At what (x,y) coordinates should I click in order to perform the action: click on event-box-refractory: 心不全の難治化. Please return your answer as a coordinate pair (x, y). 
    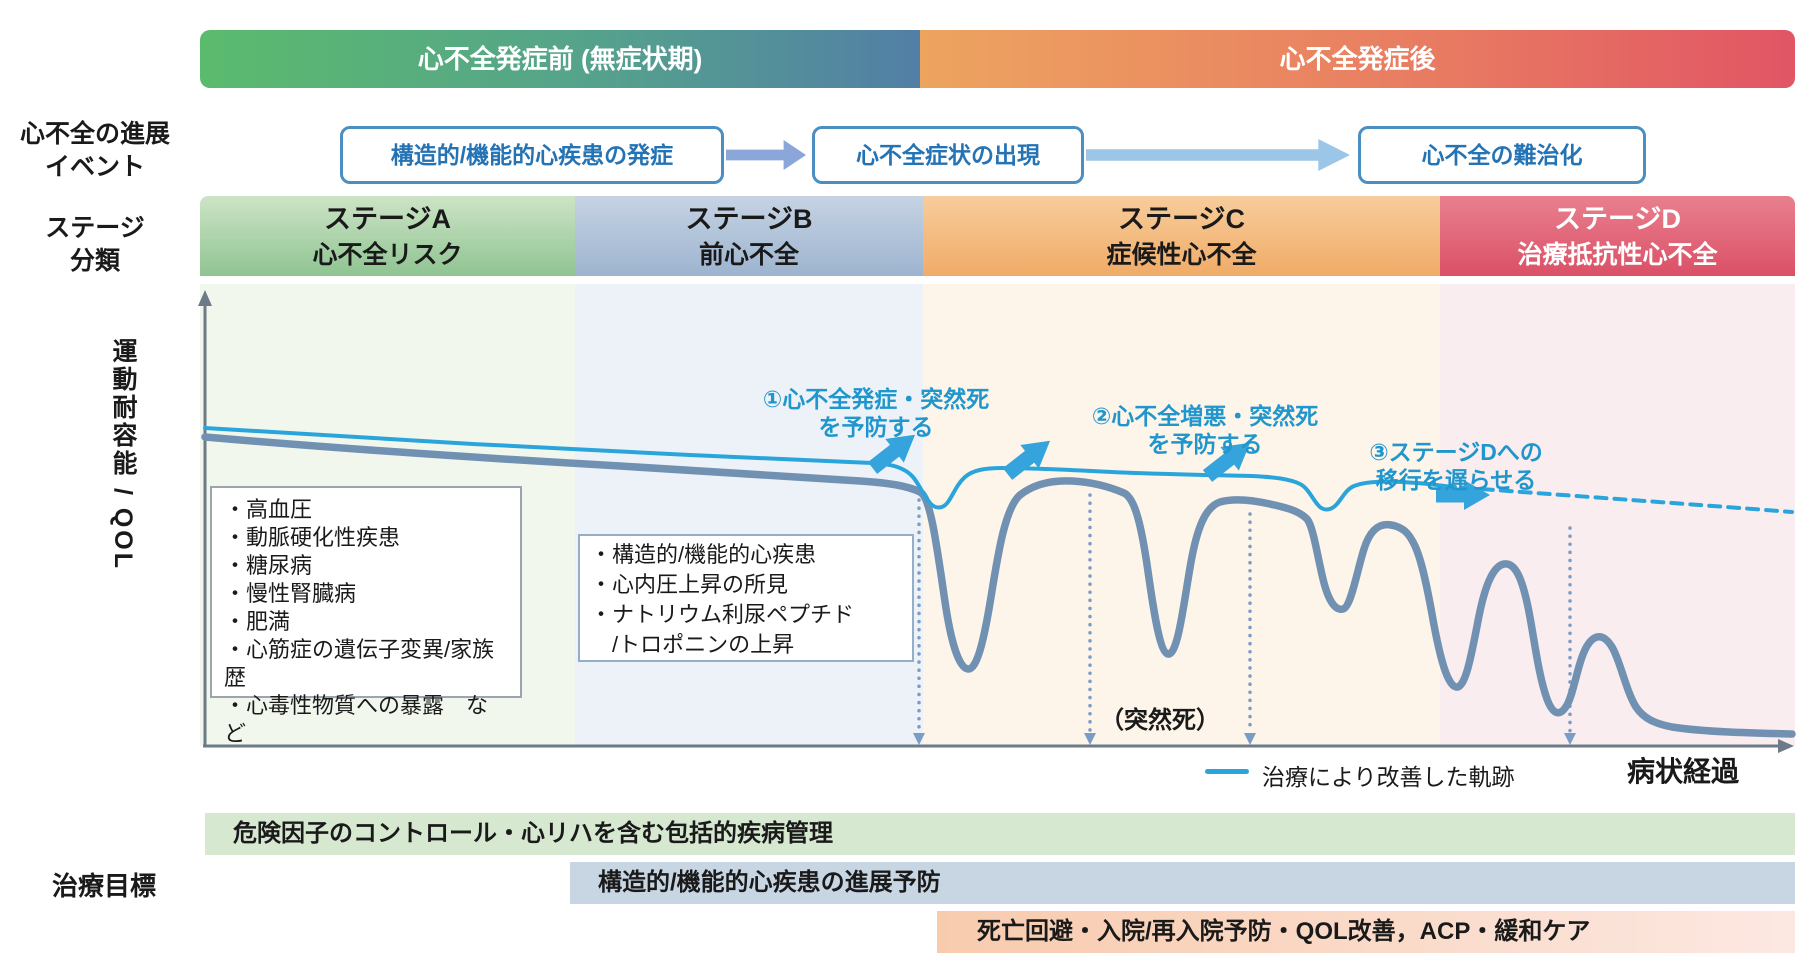
    Looking at the image, I should click on (1502, 155).